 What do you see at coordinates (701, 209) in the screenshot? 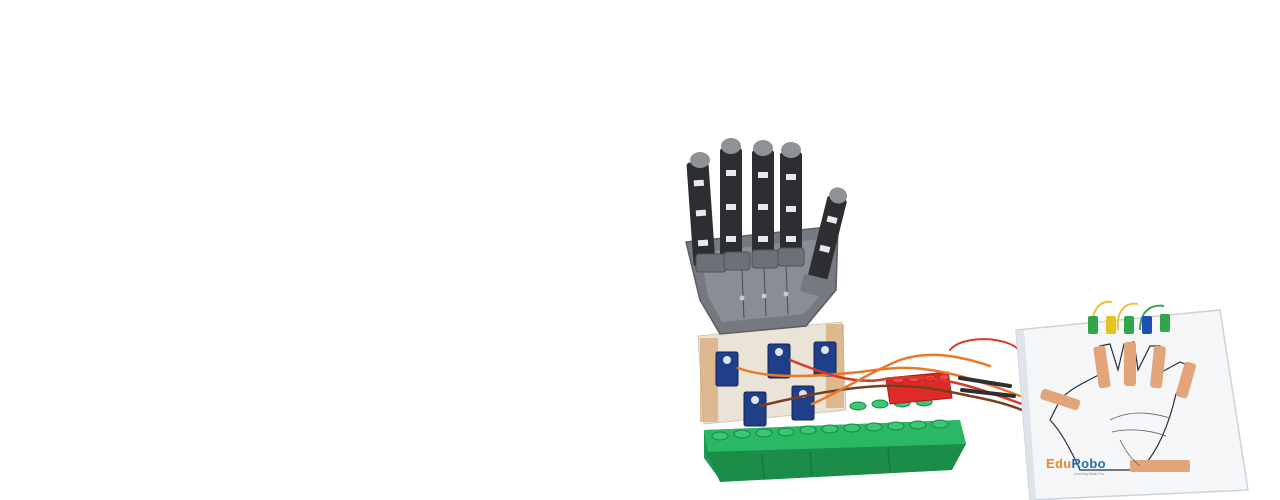
I see `index-finger` at bounding box center [701, 209].